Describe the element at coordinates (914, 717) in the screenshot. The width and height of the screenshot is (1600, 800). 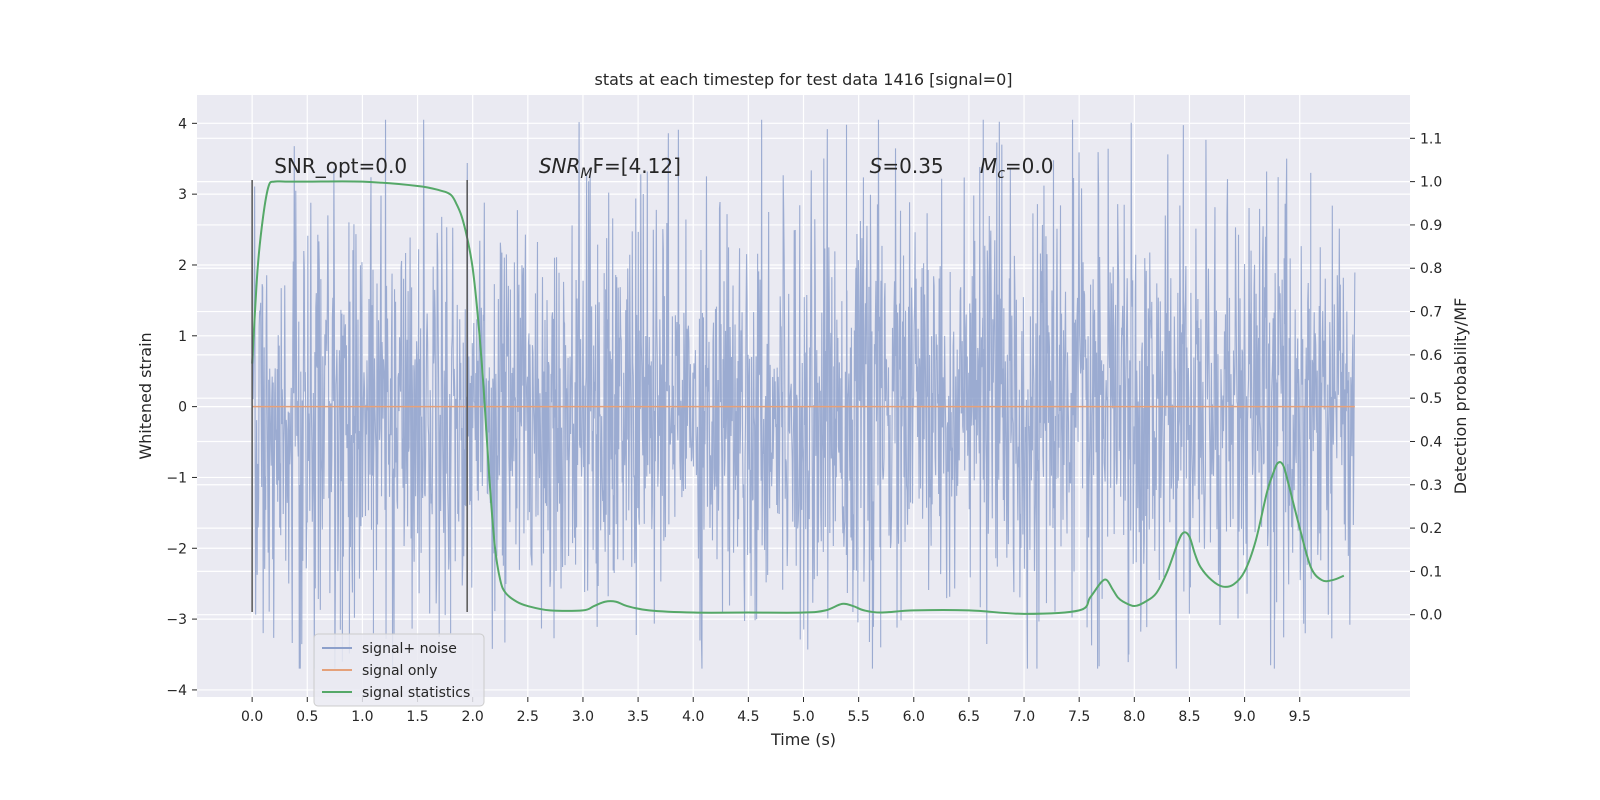
I see `x-tick-label: 6.0` at that location.